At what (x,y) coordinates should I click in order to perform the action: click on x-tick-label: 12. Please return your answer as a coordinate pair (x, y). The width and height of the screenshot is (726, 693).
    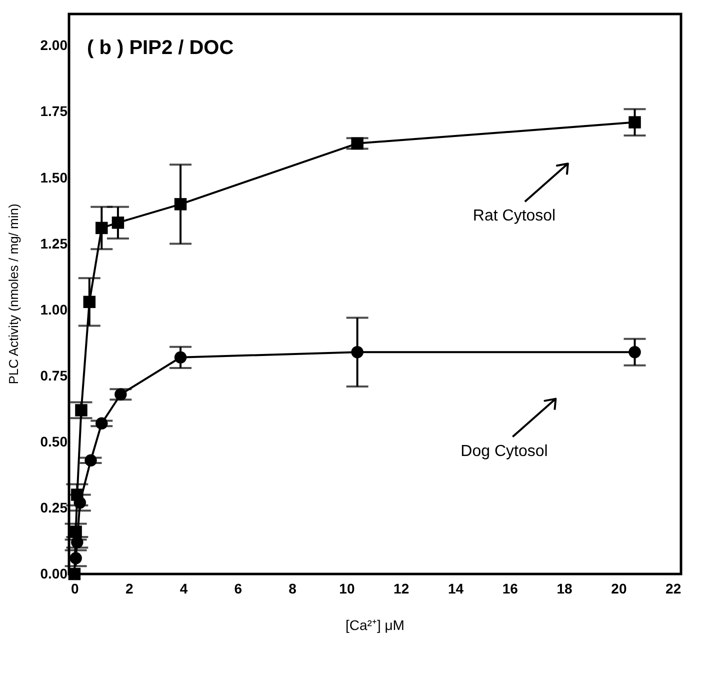
    Looking at the image, I should click on (402, 588).